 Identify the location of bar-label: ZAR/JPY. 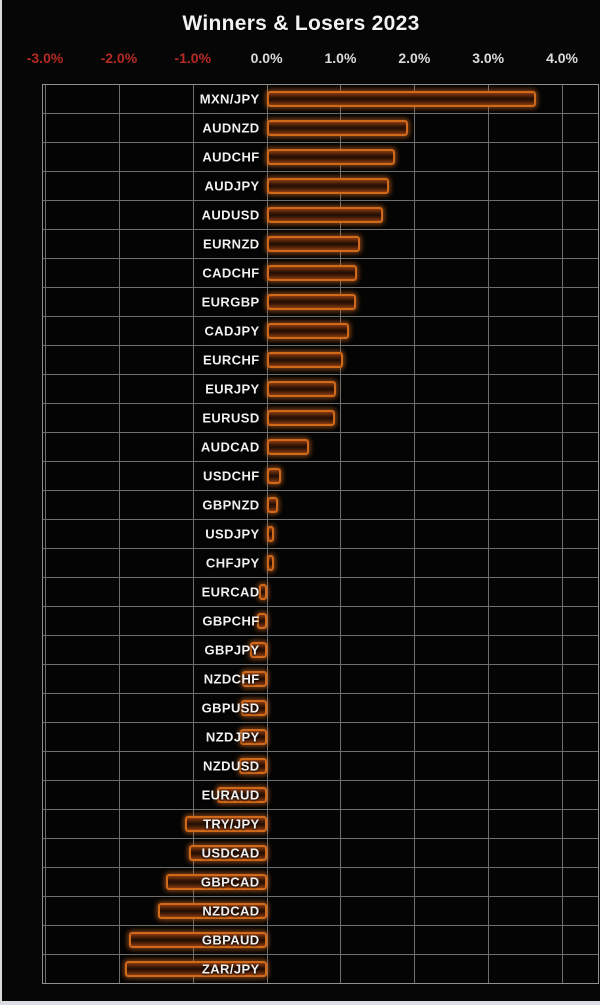
(230, 969).